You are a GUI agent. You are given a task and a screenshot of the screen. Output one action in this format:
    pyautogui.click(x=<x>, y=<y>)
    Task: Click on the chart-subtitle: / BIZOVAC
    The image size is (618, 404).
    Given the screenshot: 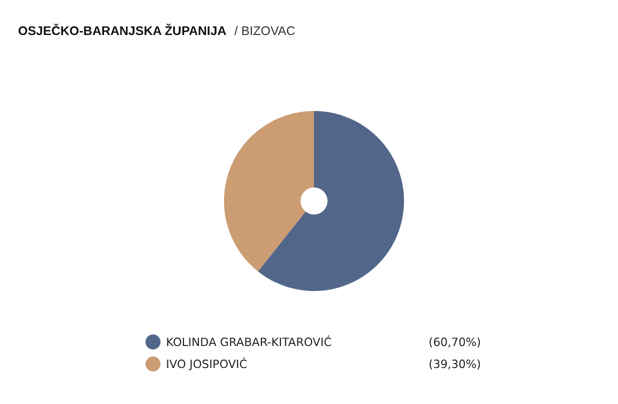 What is the action you would take?
    pyautogui.click(x=265, y=31)
    